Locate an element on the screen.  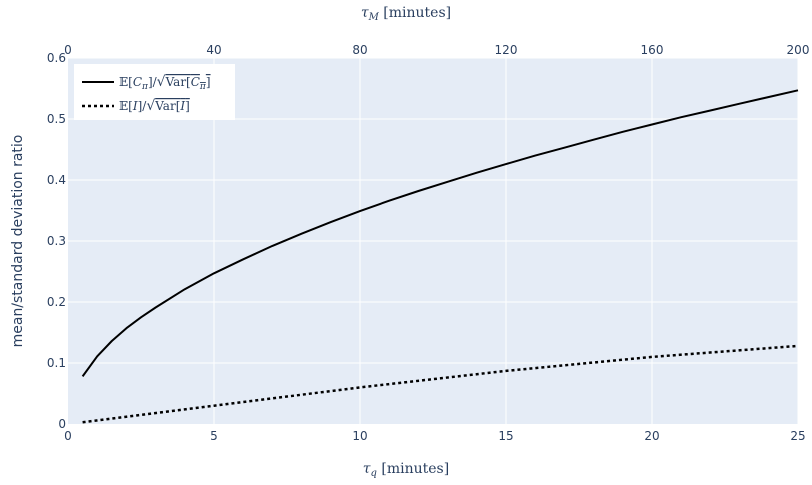
x-tick-label: 5 is located at coordinates (214, 436).